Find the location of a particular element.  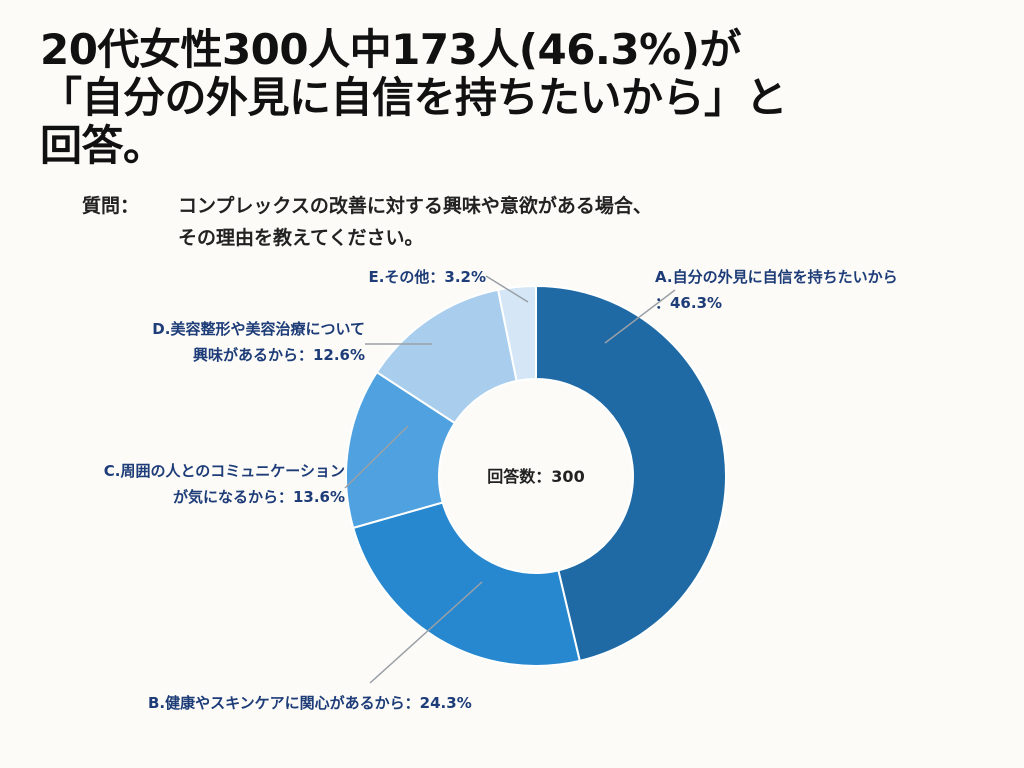

leader-line-a is located at coordinates (640, 316).